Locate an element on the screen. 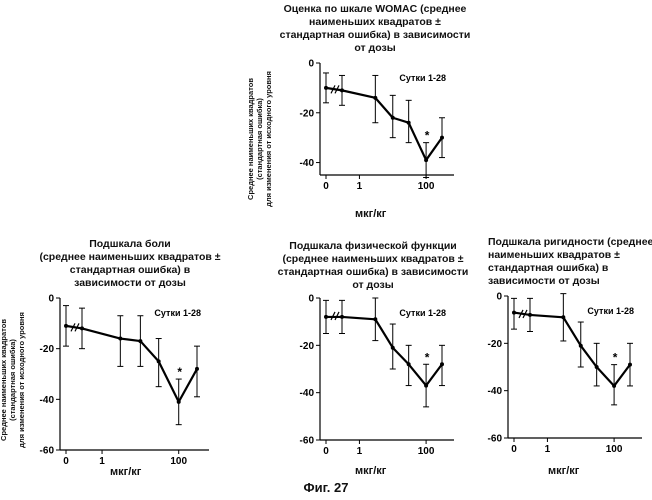  chart-3: 0 -20 -40 -60 0 1 100 Сутки 1-28 * is located at coordinates (563, 373).